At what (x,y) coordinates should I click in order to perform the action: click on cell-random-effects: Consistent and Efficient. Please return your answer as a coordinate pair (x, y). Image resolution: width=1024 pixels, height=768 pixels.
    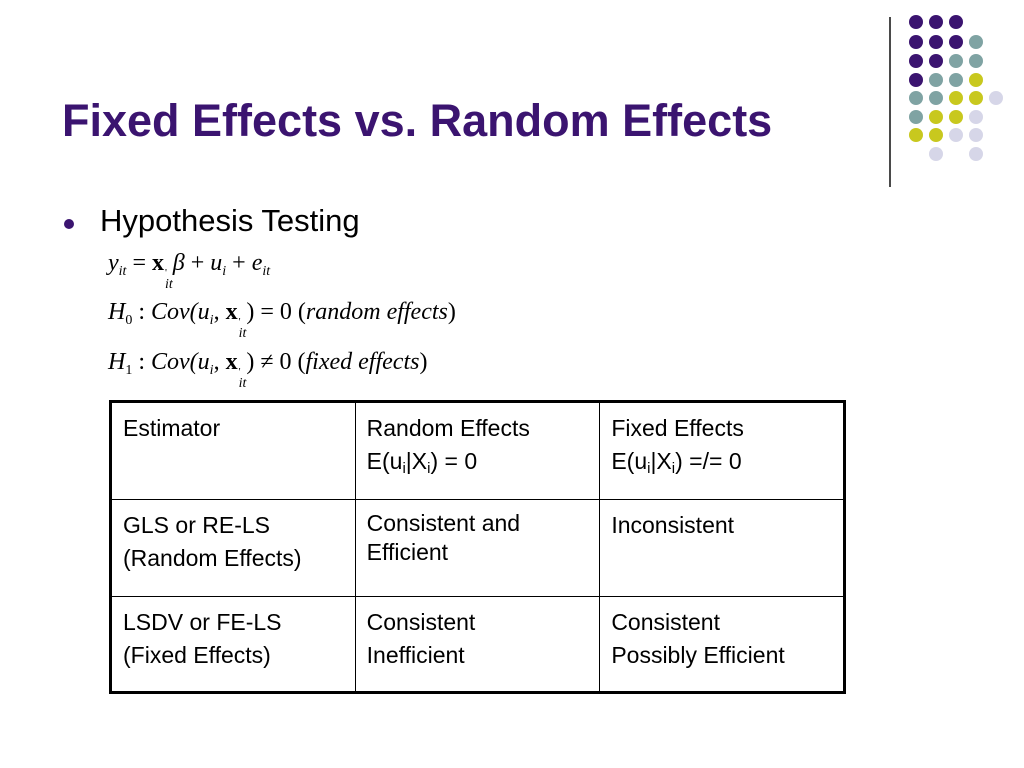
    Looking at the image, I should click on (477, 548).